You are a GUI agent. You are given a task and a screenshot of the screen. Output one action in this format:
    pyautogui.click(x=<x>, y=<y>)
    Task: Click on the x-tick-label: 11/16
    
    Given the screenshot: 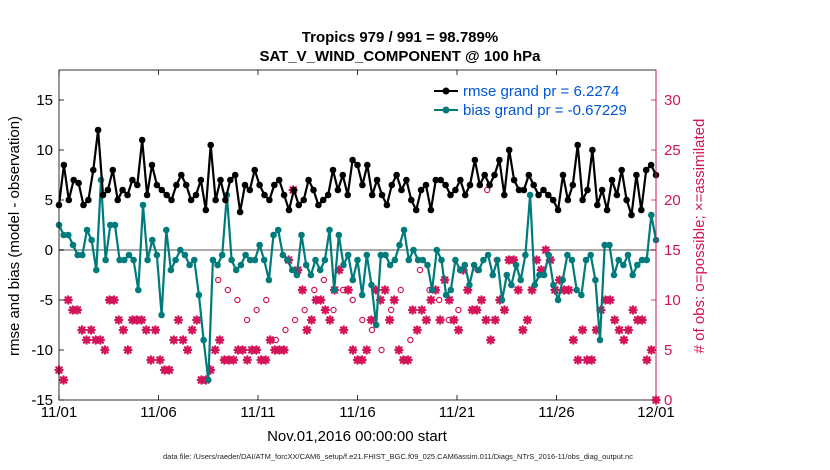 What is the action you would take?
    pyautogui.click(x=357, y=412)
    